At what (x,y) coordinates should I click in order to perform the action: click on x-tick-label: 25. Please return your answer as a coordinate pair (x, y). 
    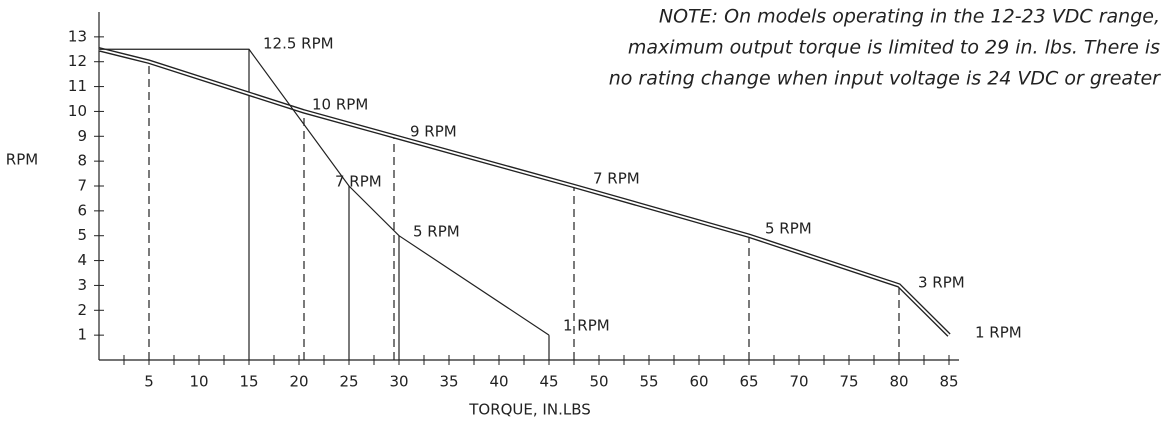
    Looking at the image, I should click on (348, 382).